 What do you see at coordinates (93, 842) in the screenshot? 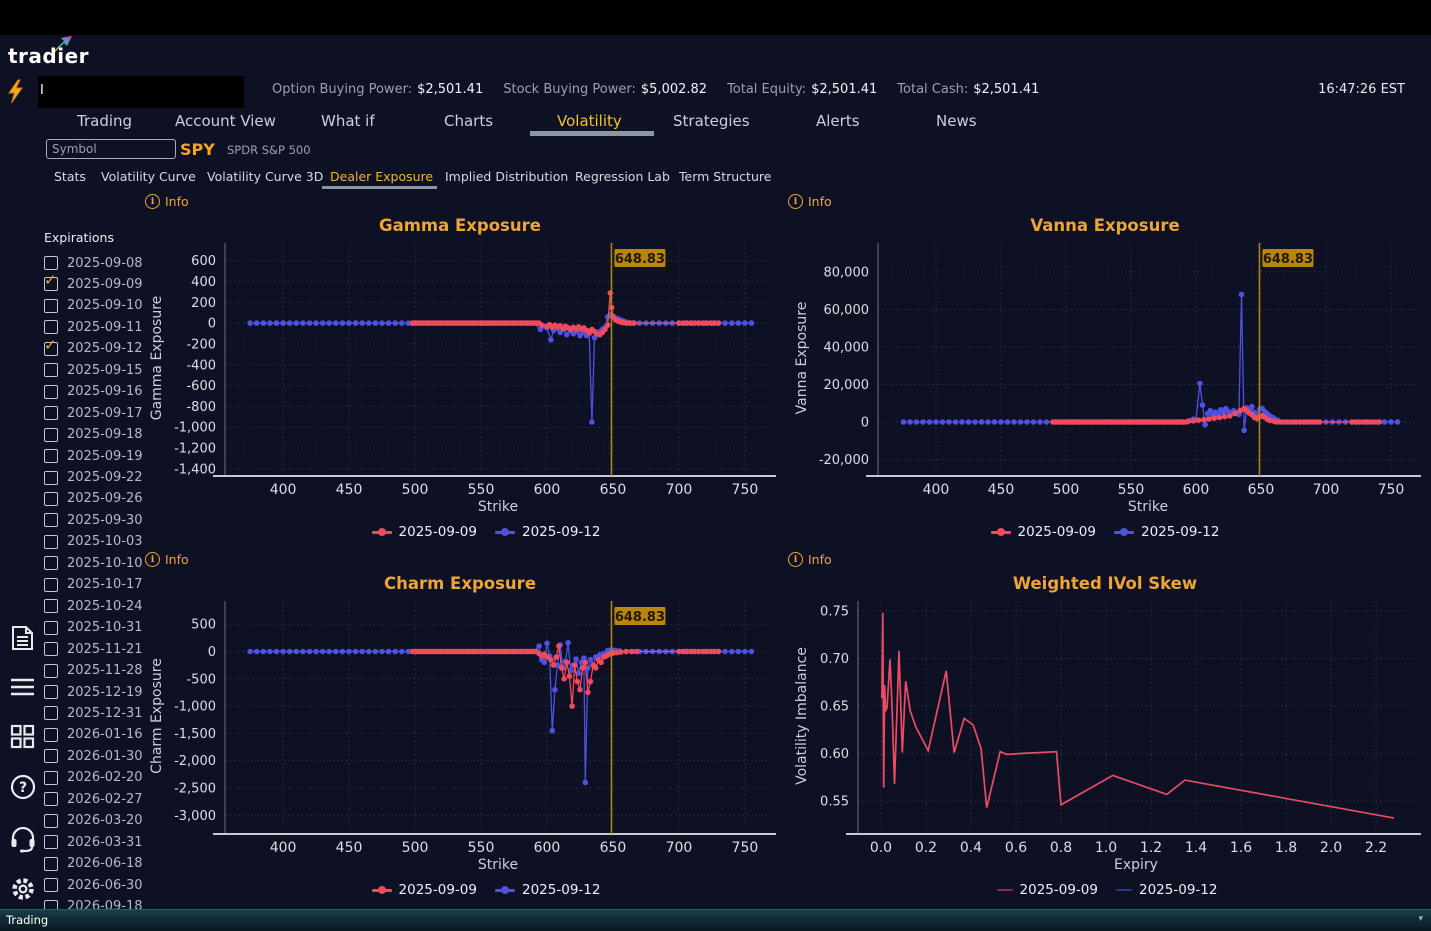
I see `expiration-row: 2026-03-31` at bounding box center [93, 842].